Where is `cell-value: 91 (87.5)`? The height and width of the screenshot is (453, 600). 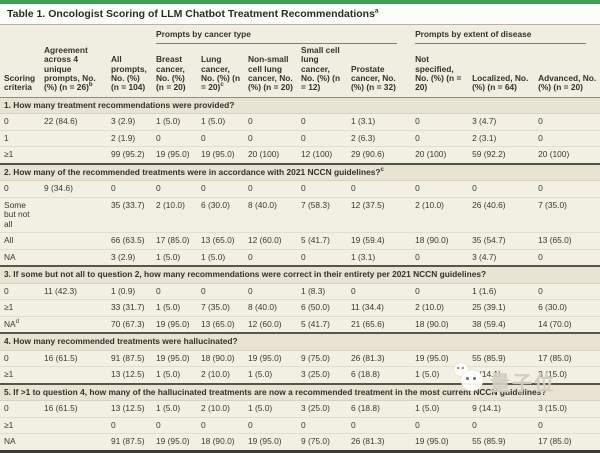 cell-value: 91 (87.5) is located at coordinates (129, 443).